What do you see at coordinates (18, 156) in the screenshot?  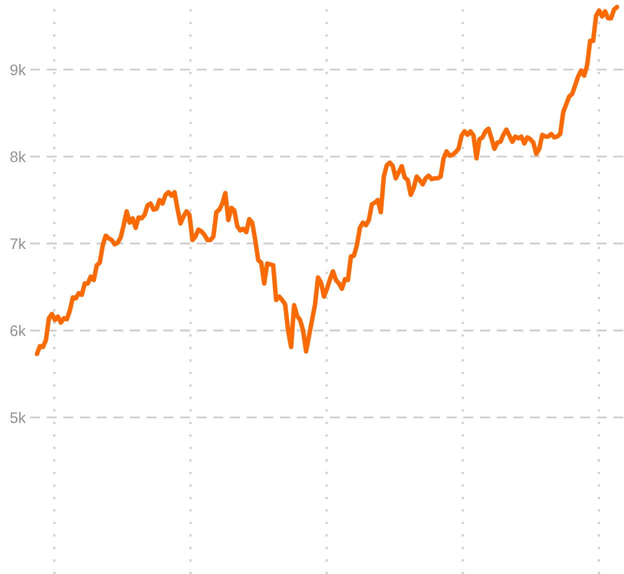 I see `y-tick-label: 8k` at bounding box center [18, 156].